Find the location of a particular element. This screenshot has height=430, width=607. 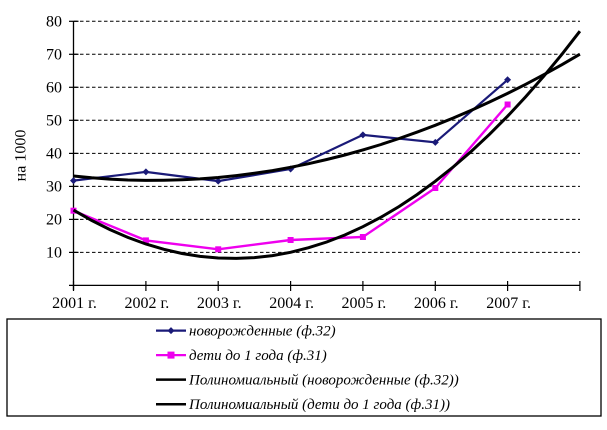

svg-text: новорожденные (ф.32) is located at coordinates (262, 332).